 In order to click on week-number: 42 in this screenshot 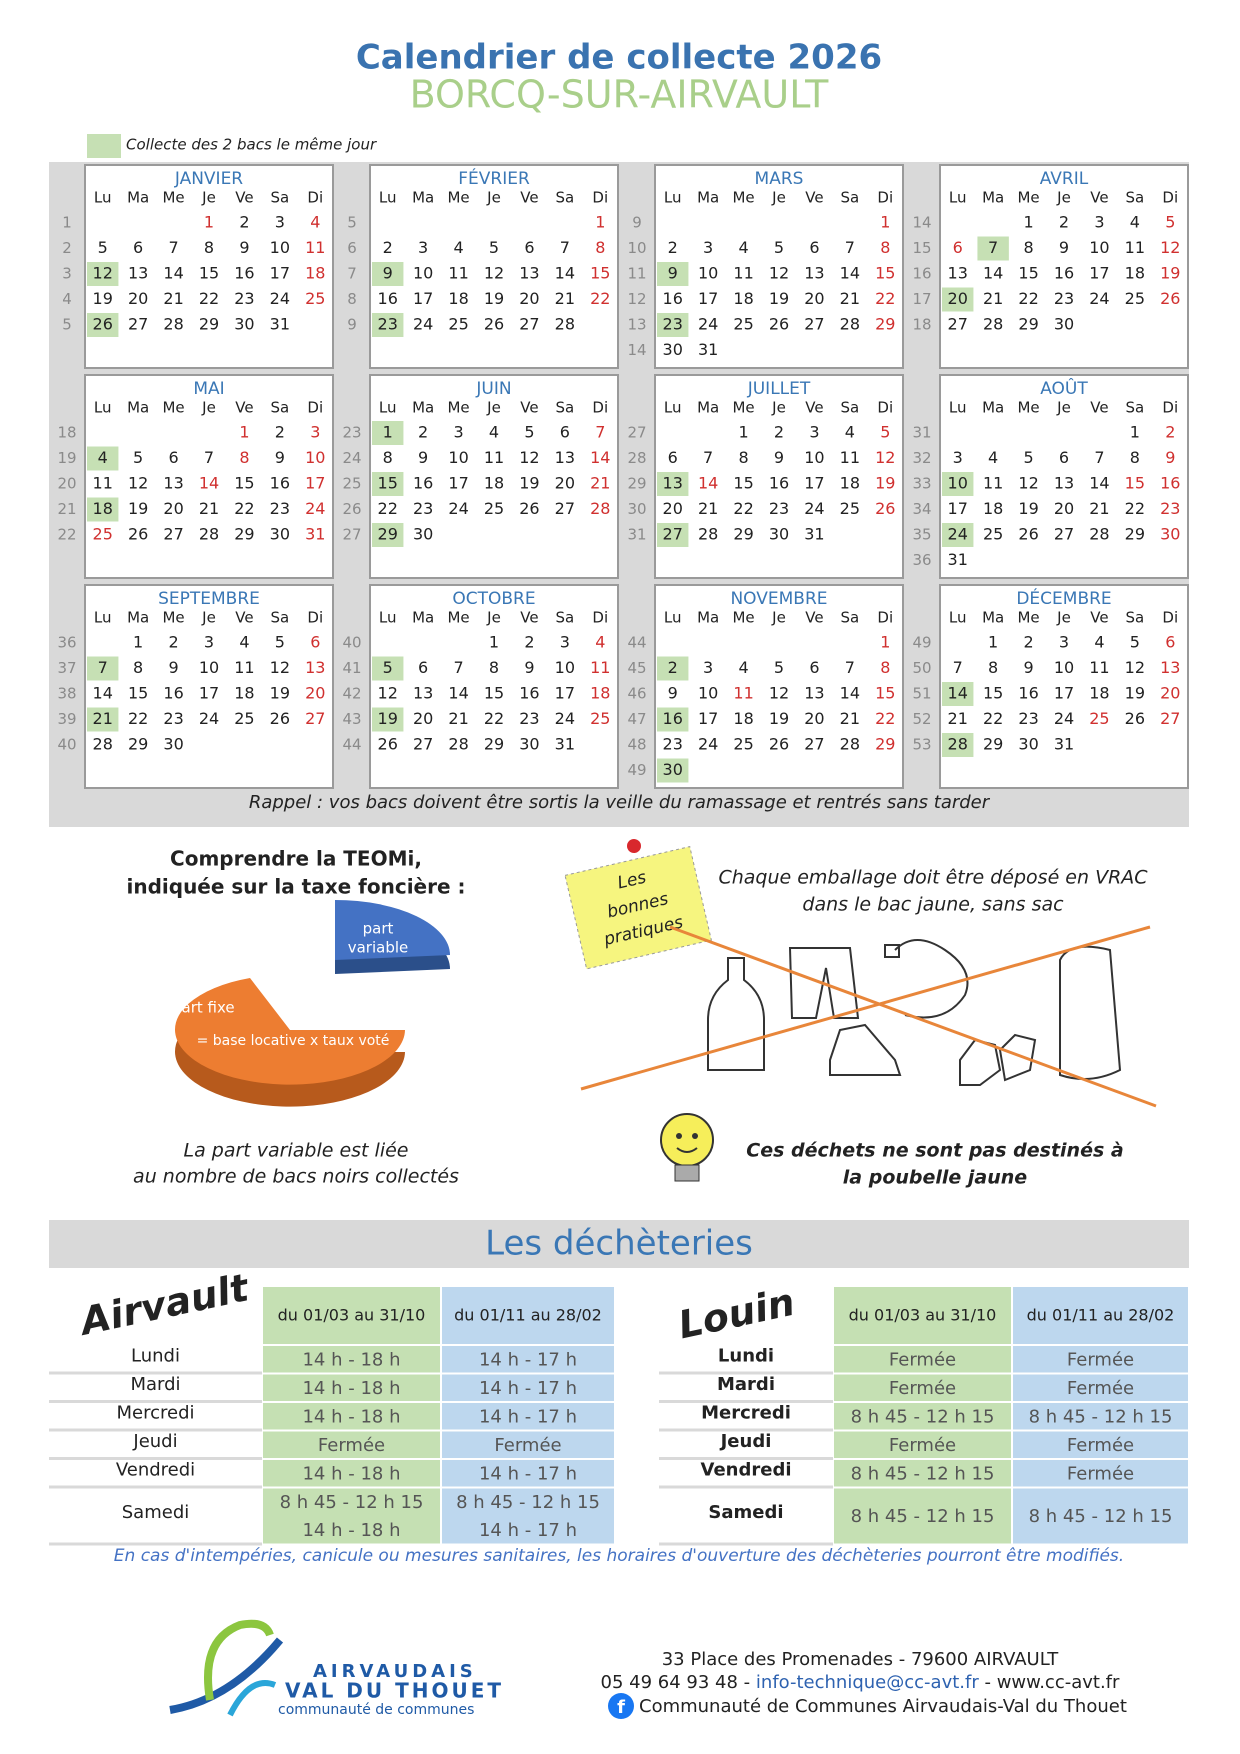, I will do `click(351, 694)`.